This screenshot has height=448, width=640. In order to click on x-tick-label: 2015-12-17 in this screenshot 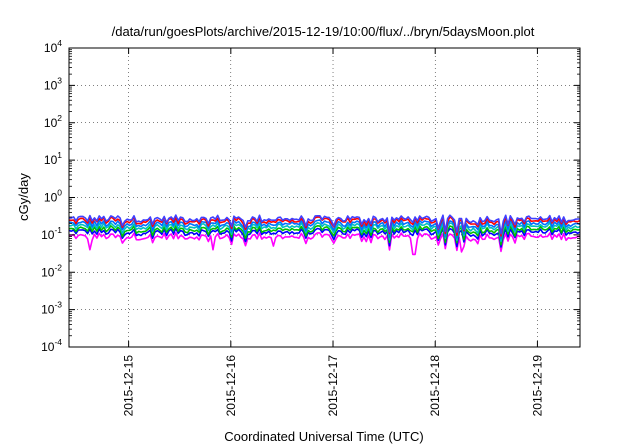, I will do `click(333, 386)`.